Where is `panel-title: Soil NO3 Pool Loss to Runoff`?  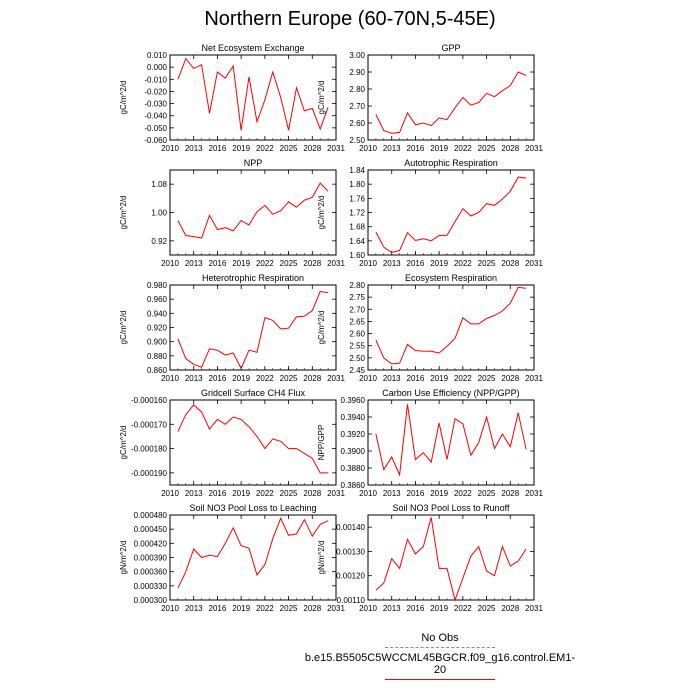
panel-title: Soil NO3 Pool Loss to Runoff is located at coordinates (451, 508).